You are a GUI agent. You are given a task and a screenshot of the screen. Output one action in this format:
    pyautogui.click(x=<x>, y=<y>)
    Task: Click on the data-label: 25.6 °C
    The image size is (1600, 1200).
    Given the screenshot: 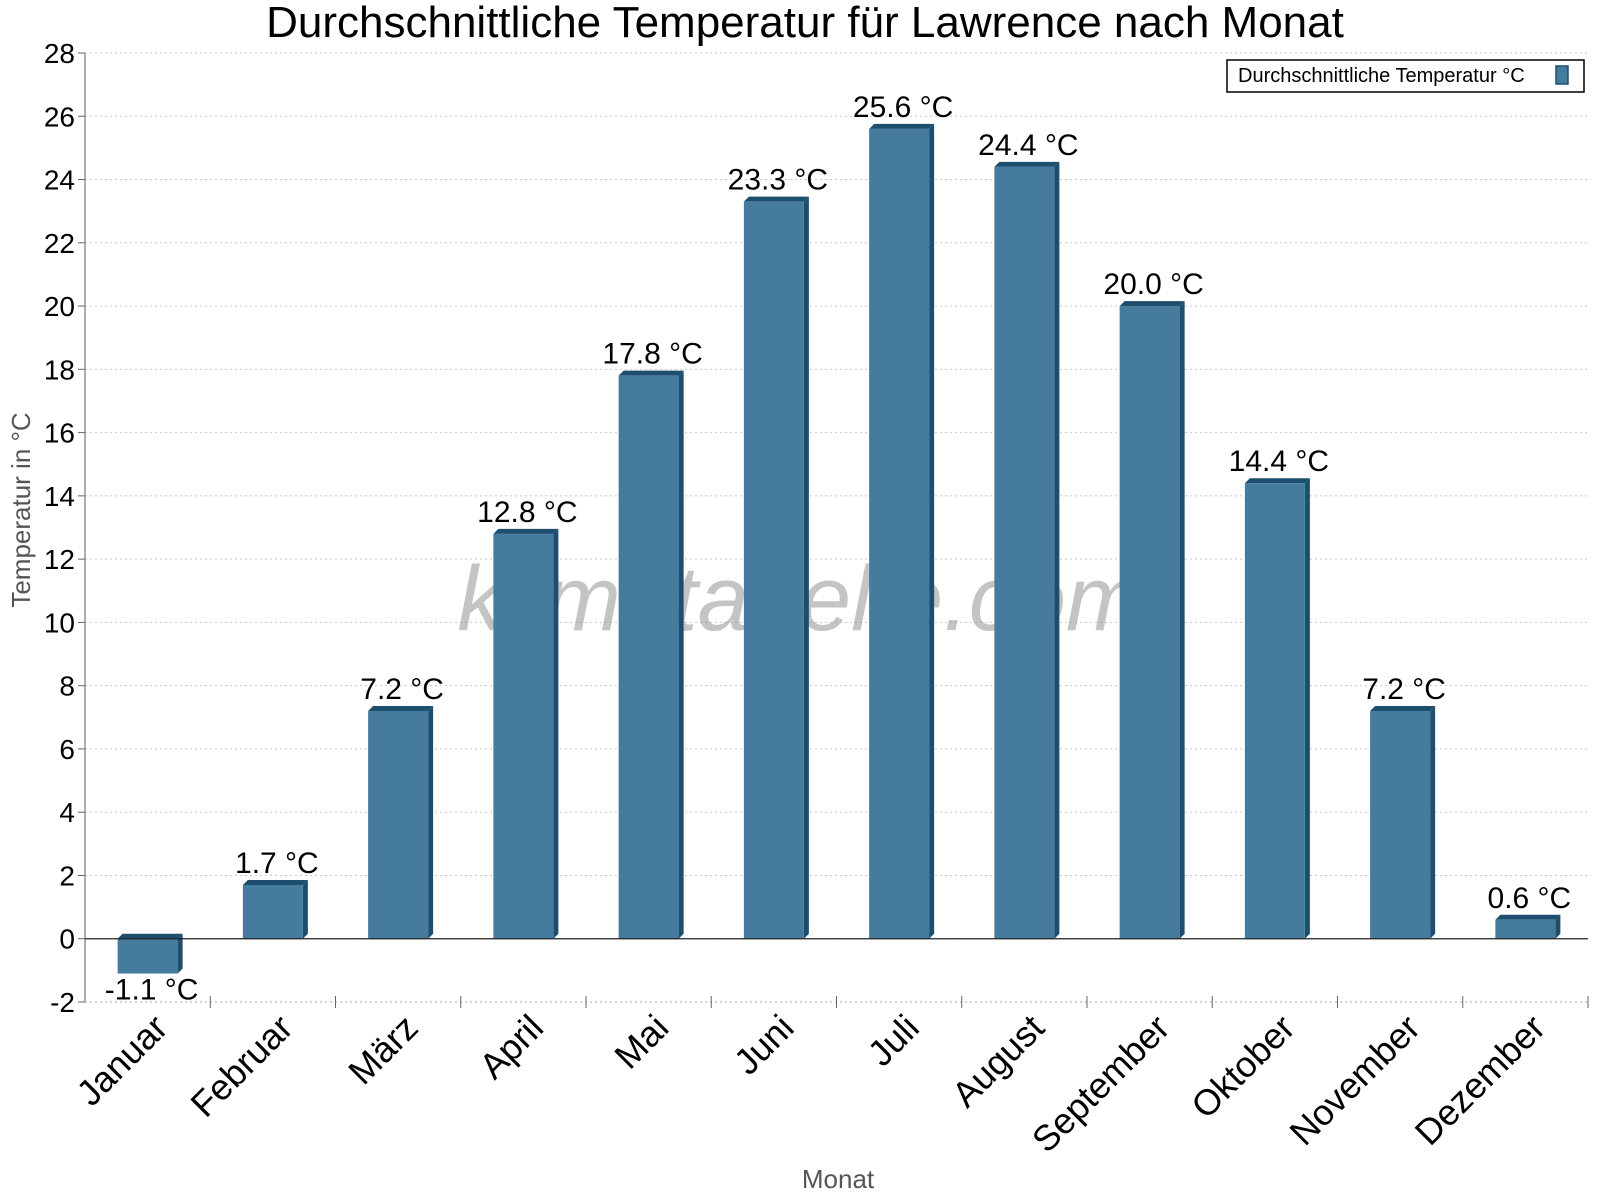 What is the action you would take?
    pyautogui.click(x=903, y=107)
    